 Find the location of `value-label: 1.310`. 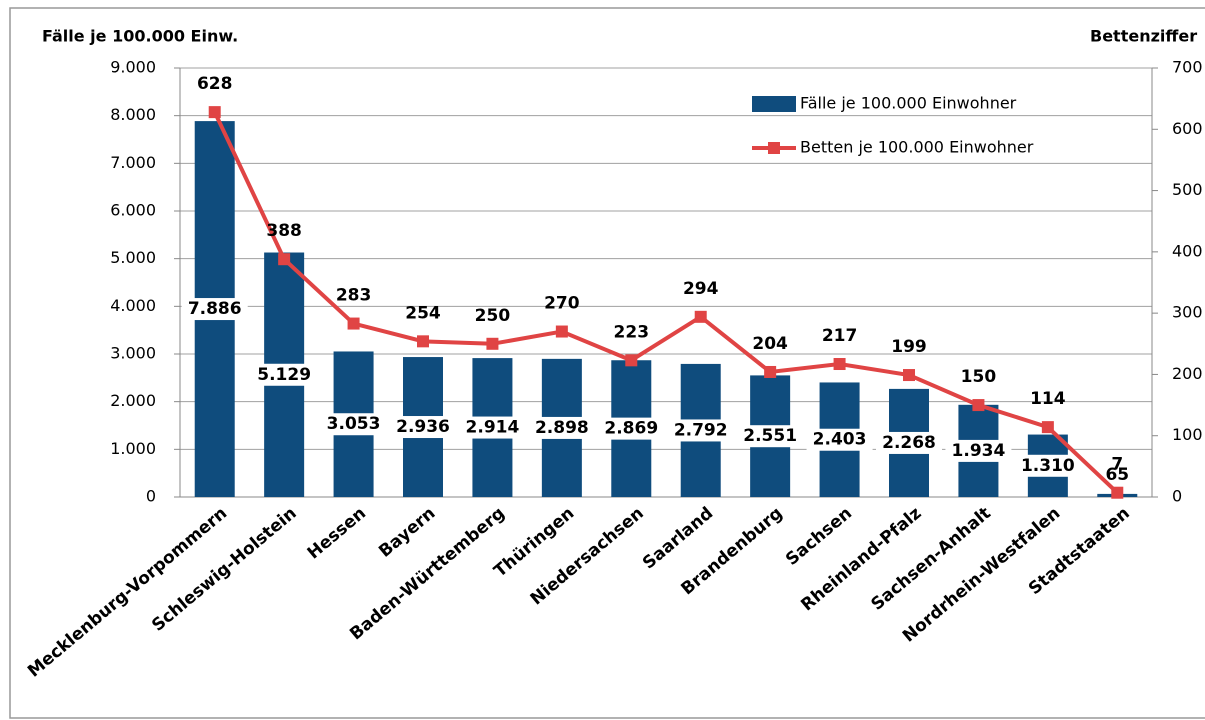

value-label: 1.310 is located at coordinates (1048, 466).